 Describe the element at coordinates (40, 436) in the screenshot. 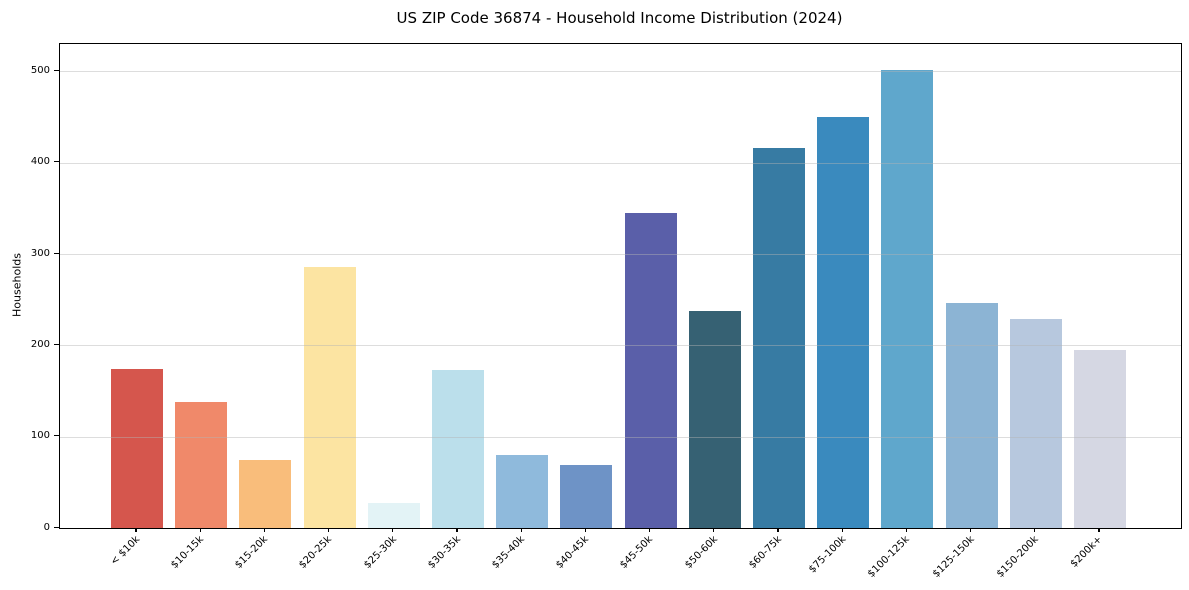

I see `y-tick-label-100: 100` at that location.